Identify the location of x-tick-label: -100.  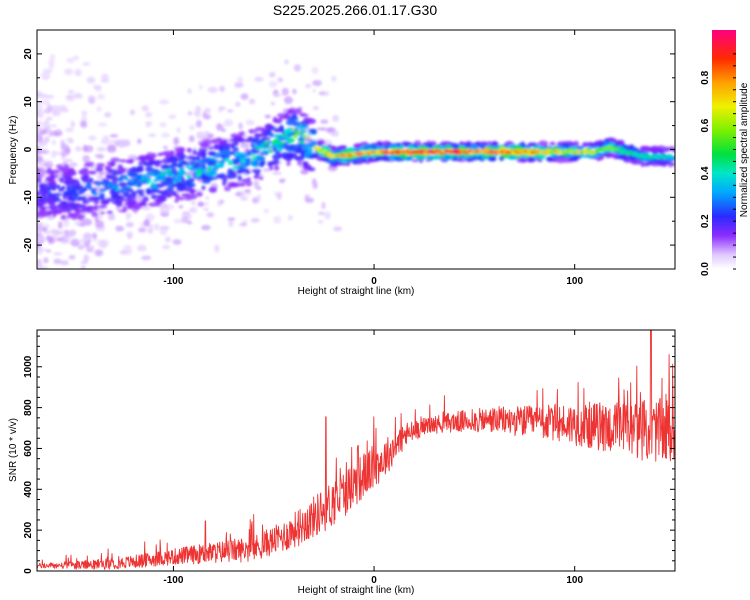
(173, 281).